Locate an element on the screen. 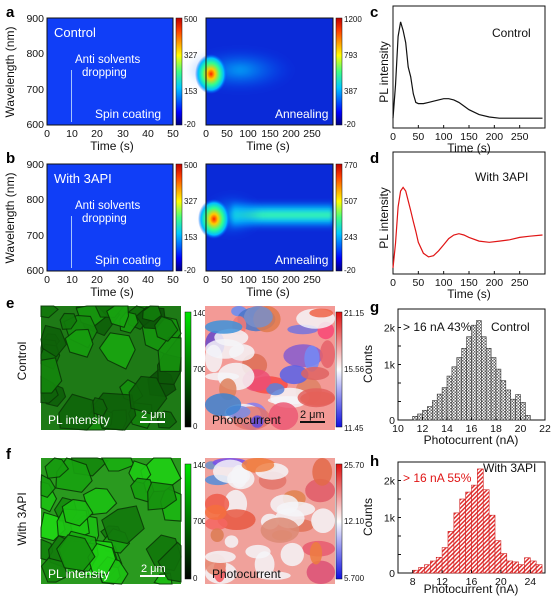  heatmap-fade is located at coordinates (110, 217).